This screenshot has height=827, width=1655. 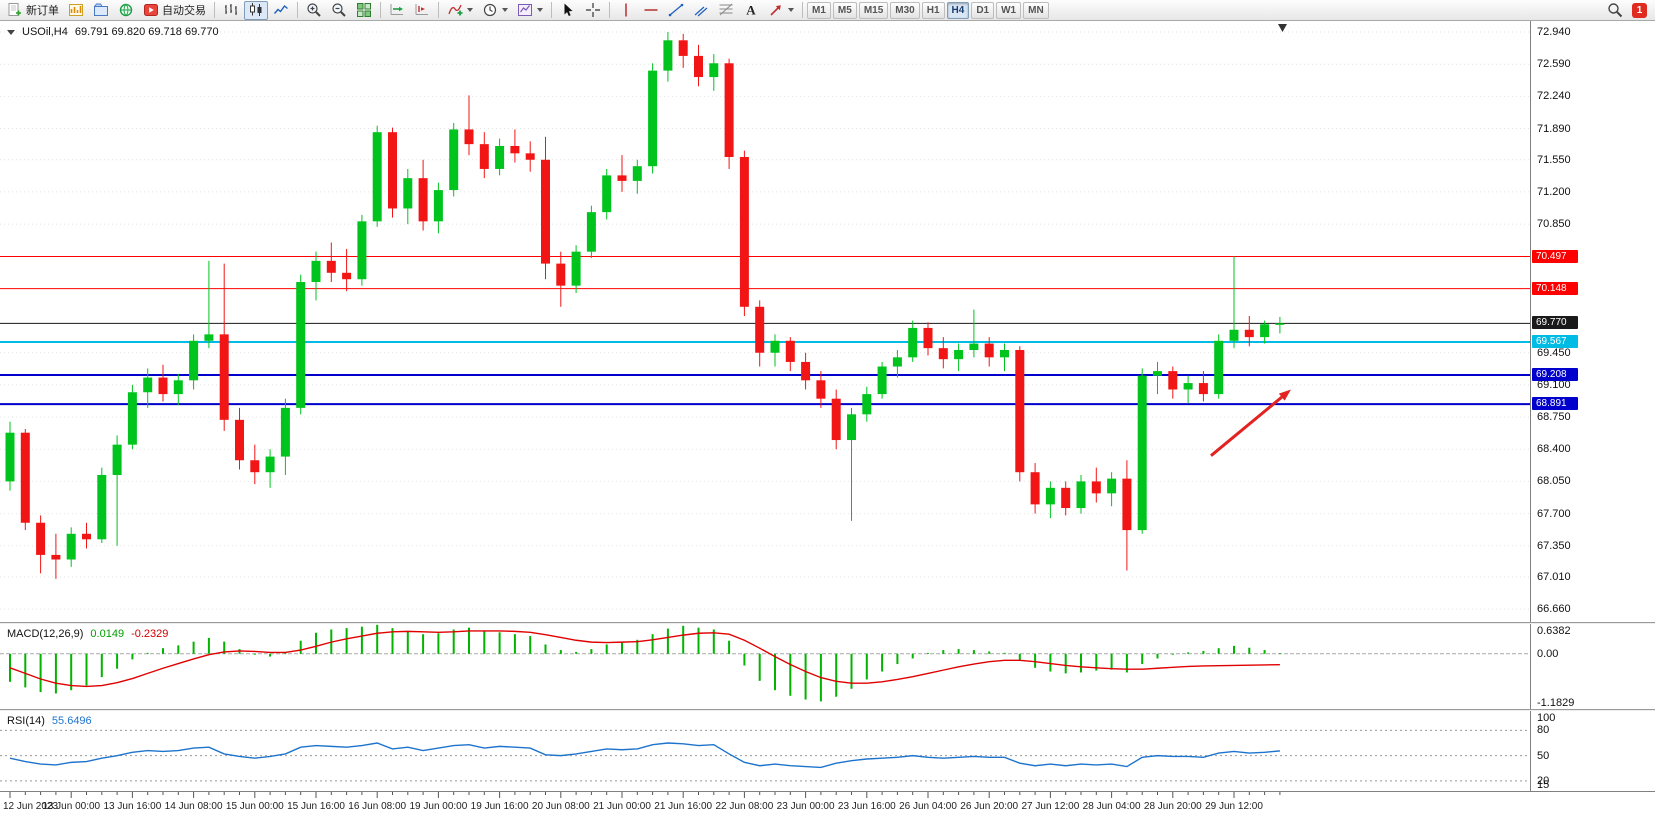 What do you see at coordinates (983, 10) in the screenshot?
I see `timeframe-button-d1: D1` at bounding box center [983, 10].